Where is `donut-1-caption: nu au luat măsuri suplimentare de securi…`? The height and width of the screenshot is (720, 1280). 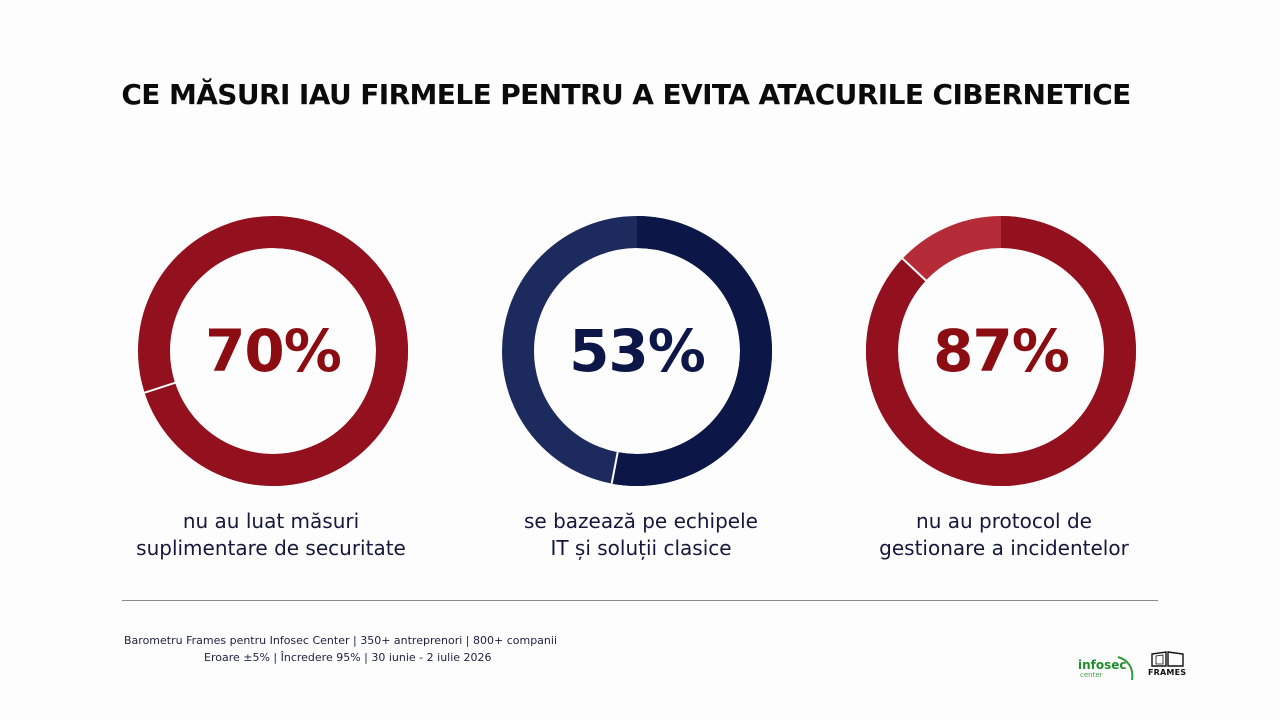
donut-1-caption: nu au luat măsuri suplimentare de securi… is located at coordinates (271, 535).